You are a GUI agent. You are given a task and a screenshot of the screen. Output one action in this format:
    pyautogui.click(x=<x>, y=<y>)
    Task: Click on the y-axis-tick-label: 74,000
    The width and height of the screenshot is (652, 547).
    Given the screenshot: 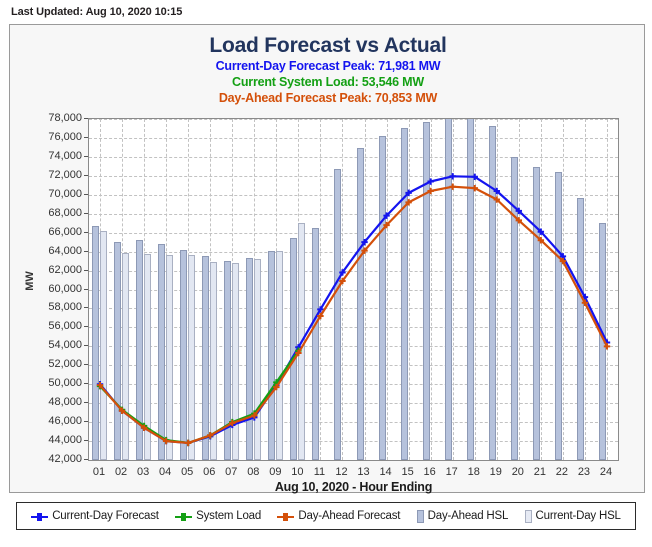 What is the action you would take?
    pyautogui.click(x=65, y=155)
    